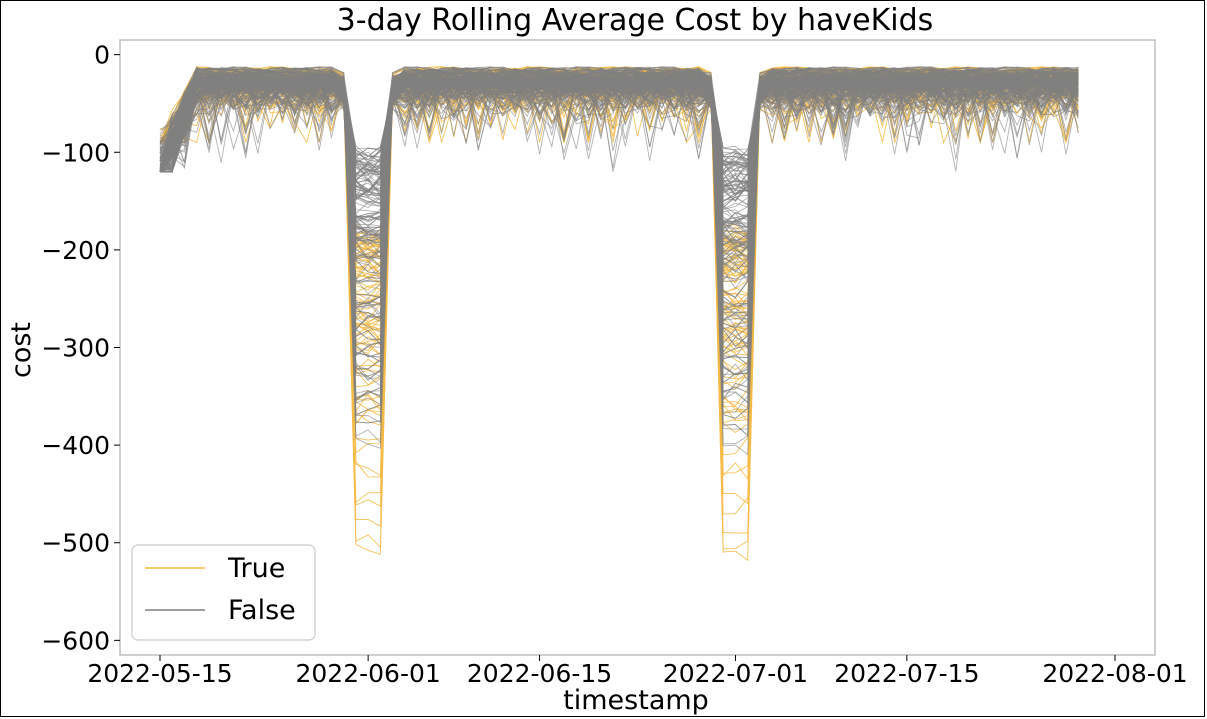 The image size is (1207, 719). I want to click on x-tick-label: 2022-05-15, so click(159, 673).